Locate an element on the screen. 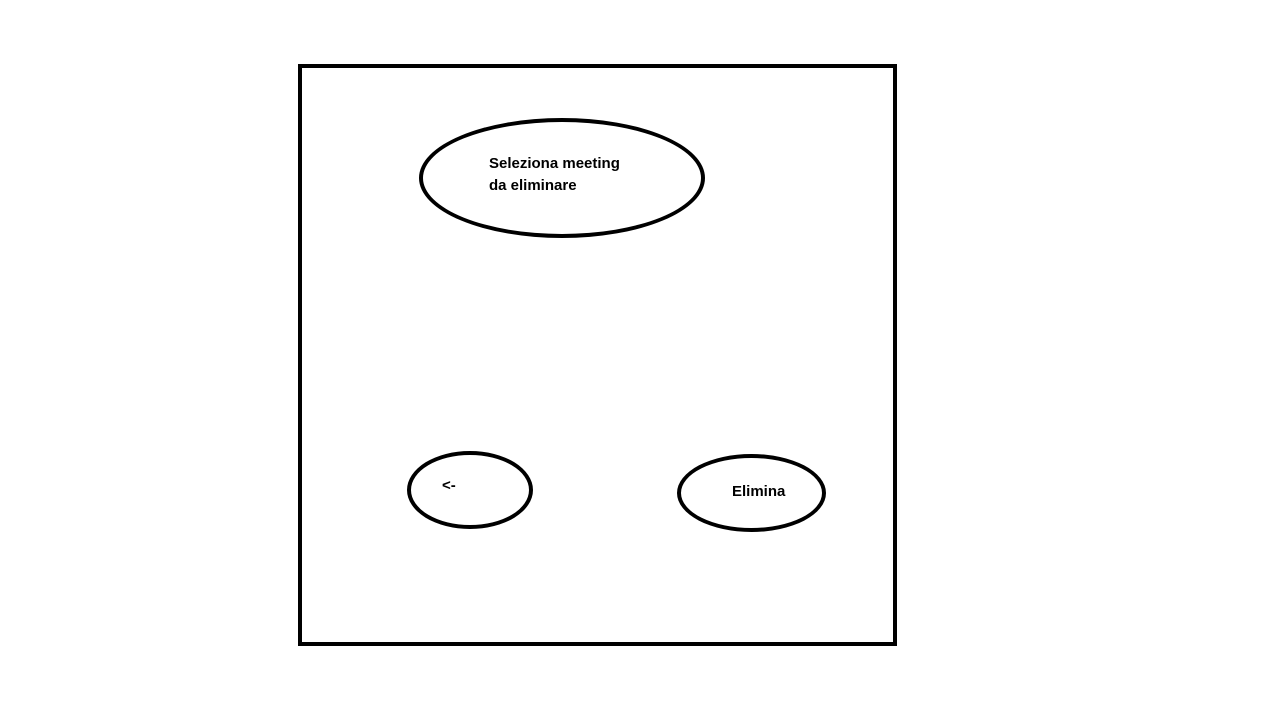  back-button: <- is located at coordinates (470, 490).